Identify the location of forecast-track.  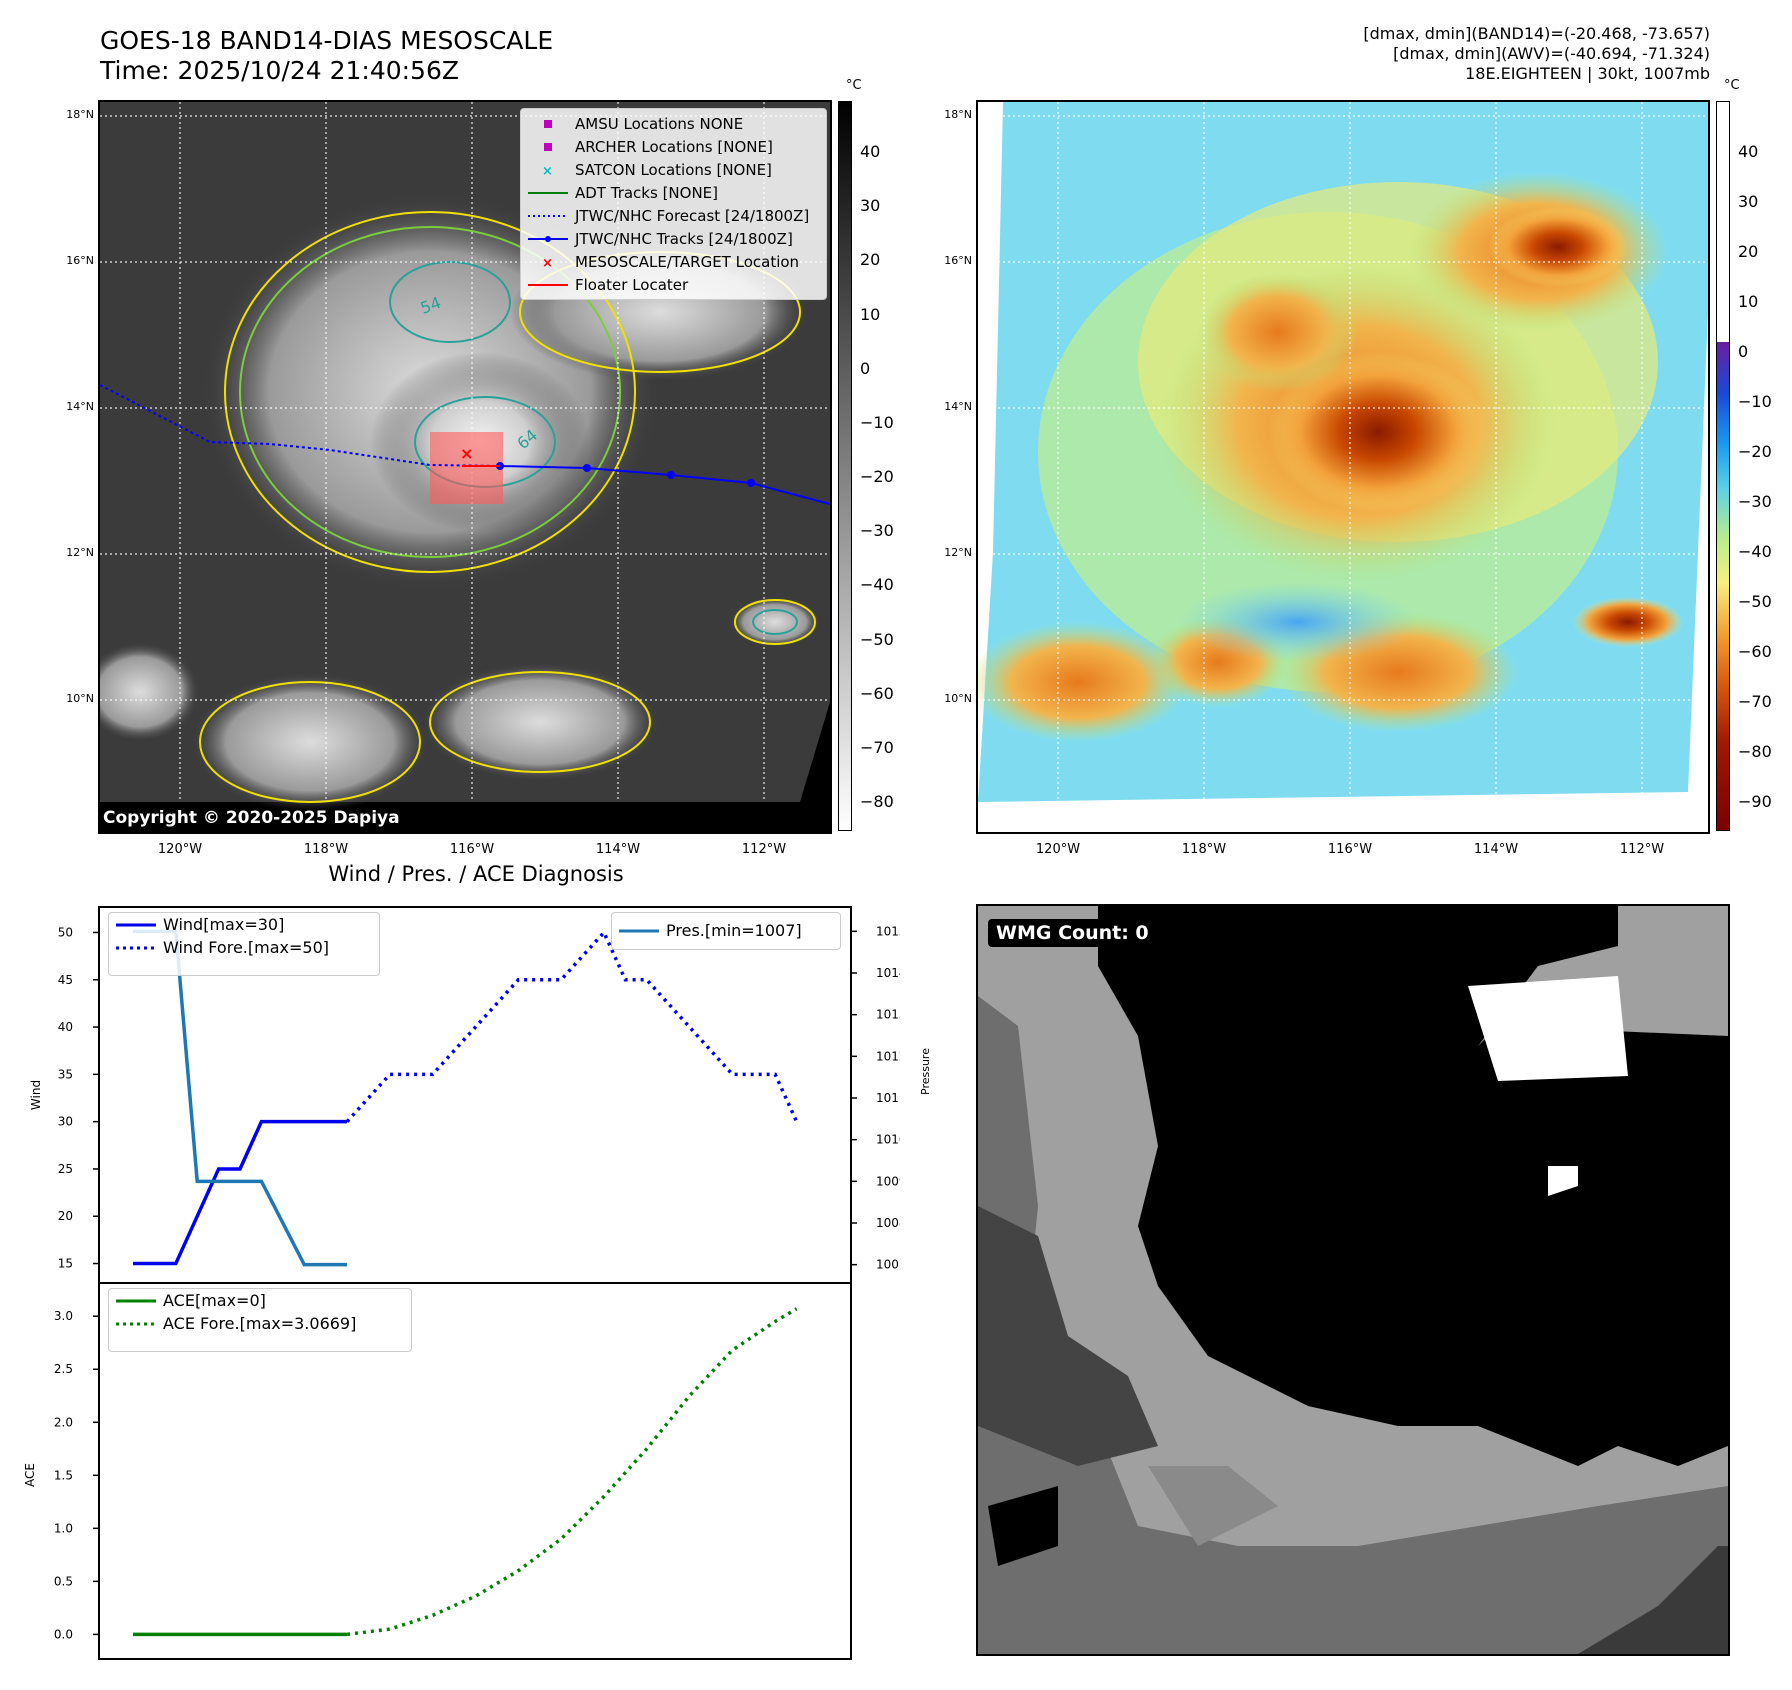
(300, 425).